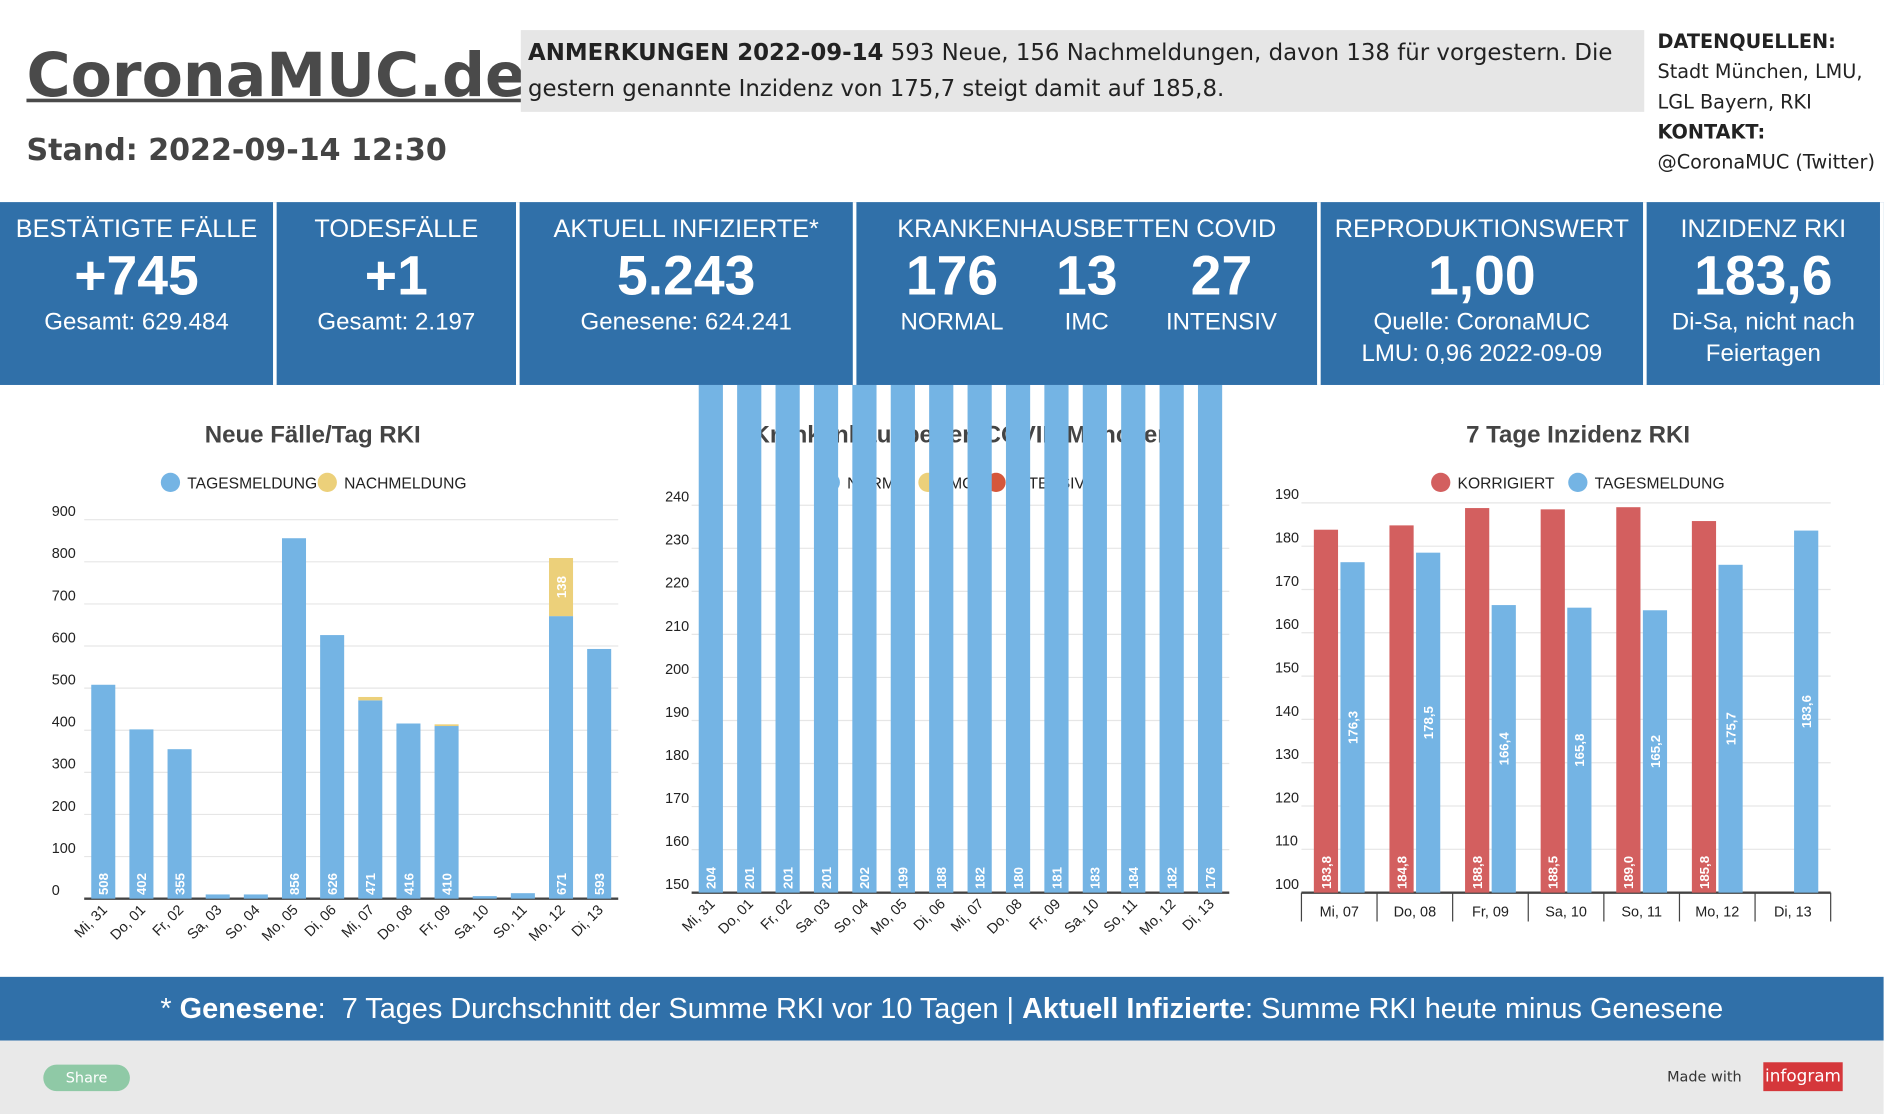 Image resolution: width=1886 pixels, height=1114 pixels. I want to click on data-label: 176, so click(1210, 878).